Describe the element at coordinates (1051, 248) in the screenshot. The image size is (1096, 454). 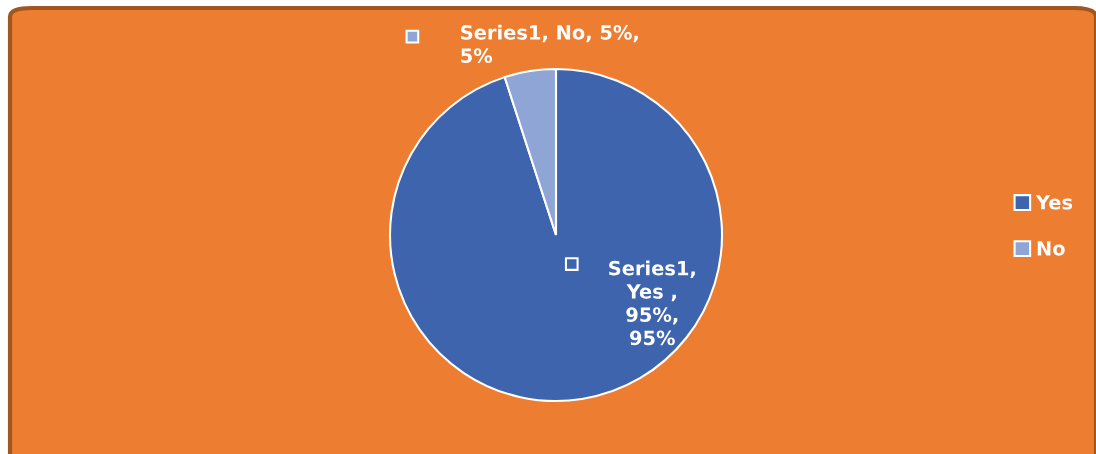
I see `legend-label: No` at that location.